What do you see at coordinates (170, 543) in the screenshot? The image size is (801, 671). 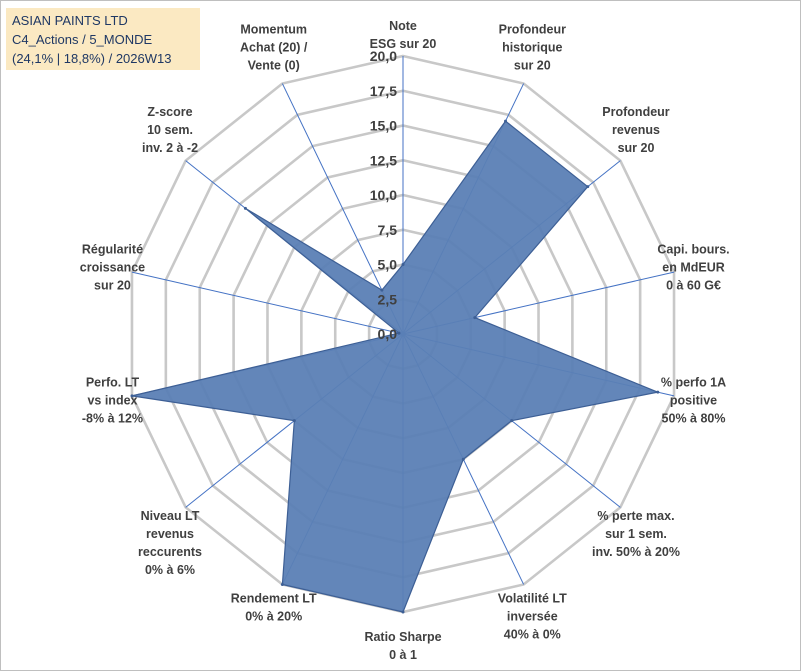 I see `axis-label-9: Niveau LT revenus reccurents 0% à 6%` at bounding box center [170, 543].